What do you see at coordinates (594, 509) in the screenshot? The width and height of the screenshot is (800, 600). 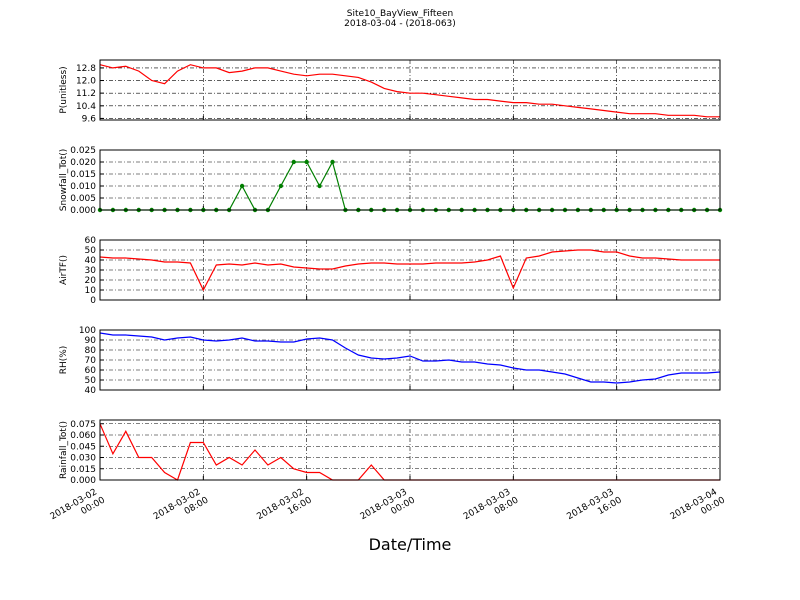 I see `x-tick-label: 2018-03-03 16:00` at bounding box center [594, 509].